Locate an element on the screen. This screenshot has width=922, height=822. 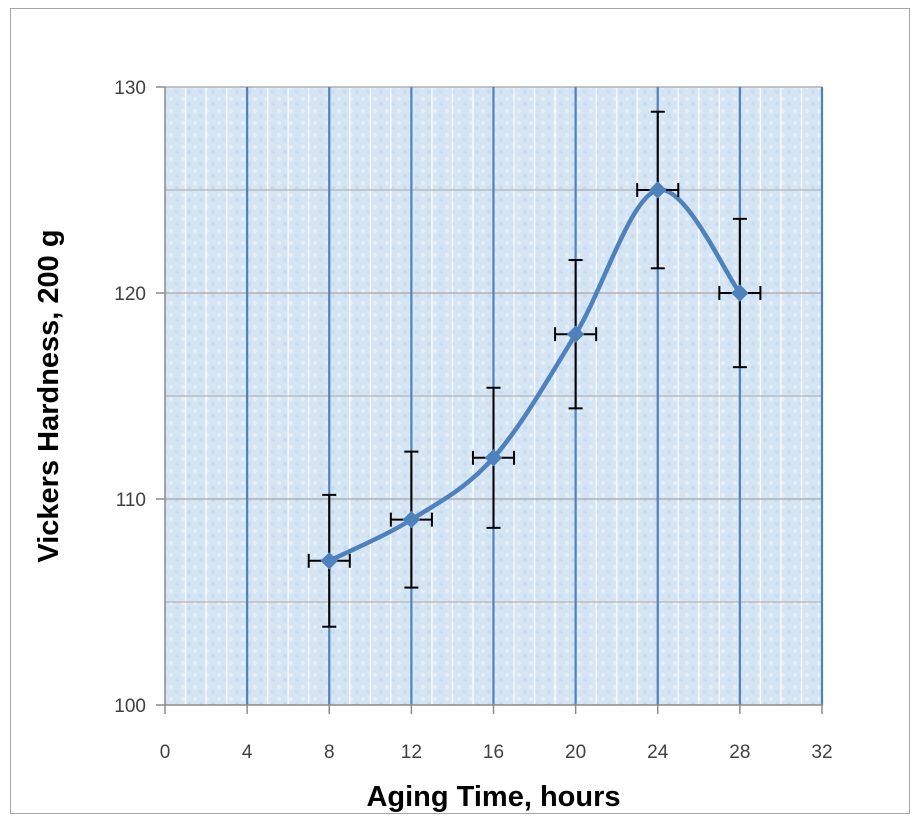
x-tick-label: 0 is located at coordinates (165, 752).